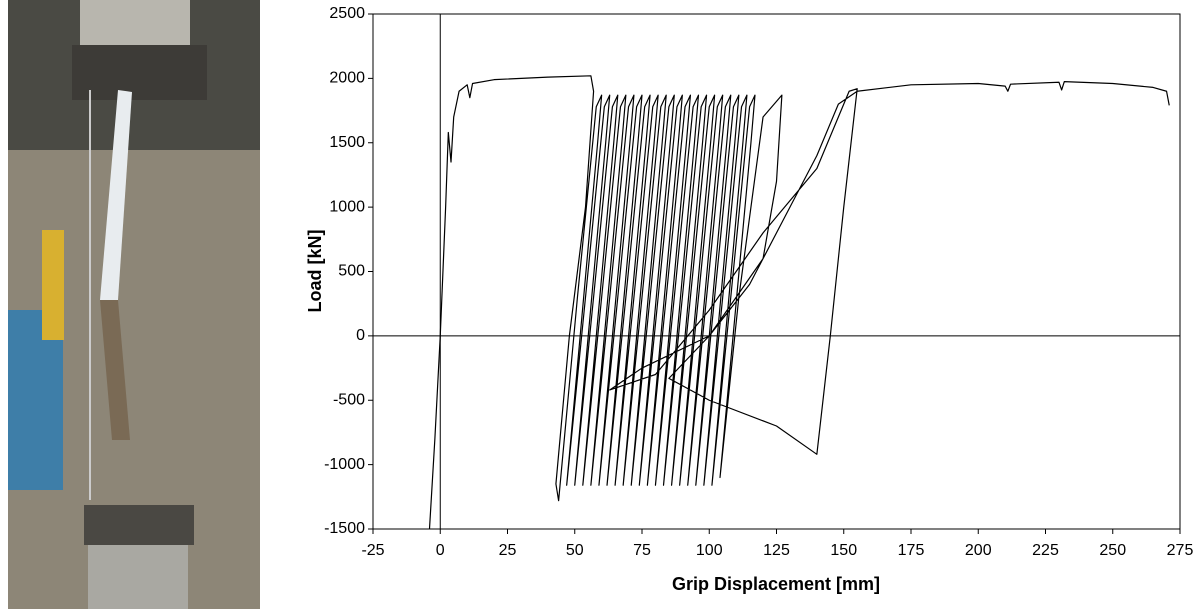  Describe the element at coordinates (642, 550) in the screenshot. I see `x-tick-label: 75` at that location.